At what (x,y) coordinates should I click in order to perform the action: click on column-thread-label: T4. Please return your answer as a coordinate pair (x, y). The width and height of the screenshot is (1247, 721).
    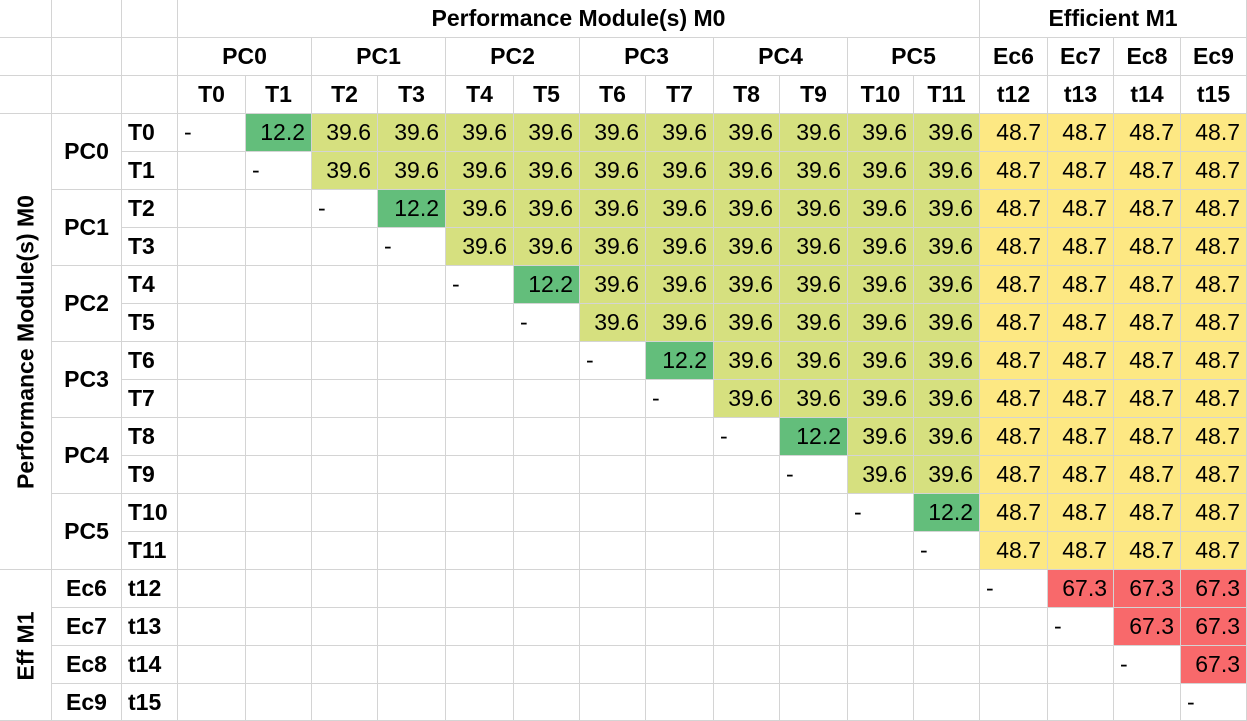
    Looking at the image, I should click on (480, 95).